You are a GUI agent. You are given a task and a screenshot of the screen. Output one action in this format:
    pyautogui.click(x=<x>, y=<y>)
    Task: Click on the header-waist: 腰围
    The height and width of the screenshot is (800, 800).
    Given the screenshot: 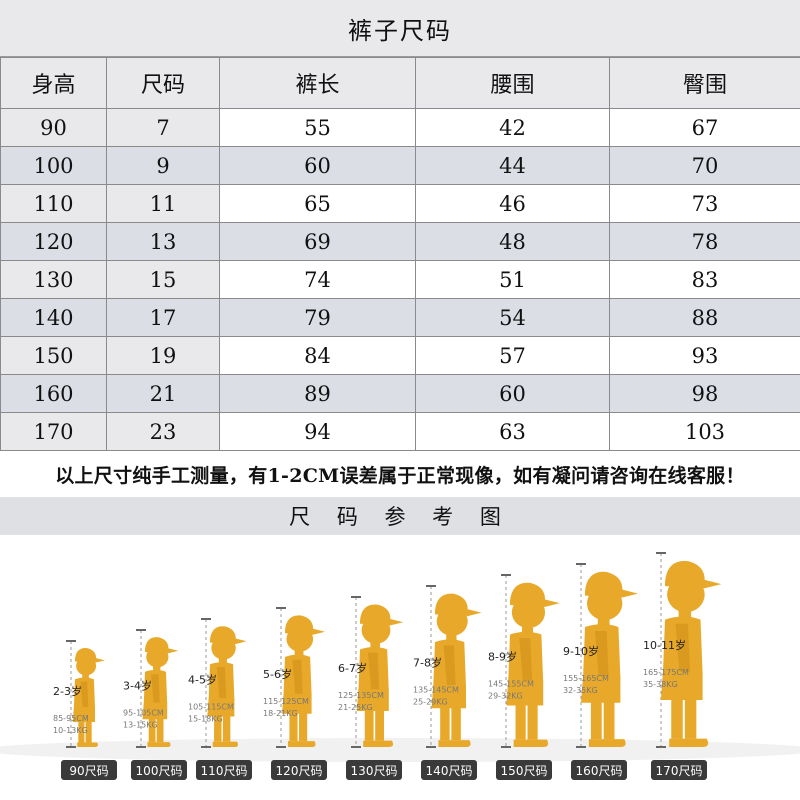 What is the action you would take?
    pyautogui.click(x=512, y=83)
    